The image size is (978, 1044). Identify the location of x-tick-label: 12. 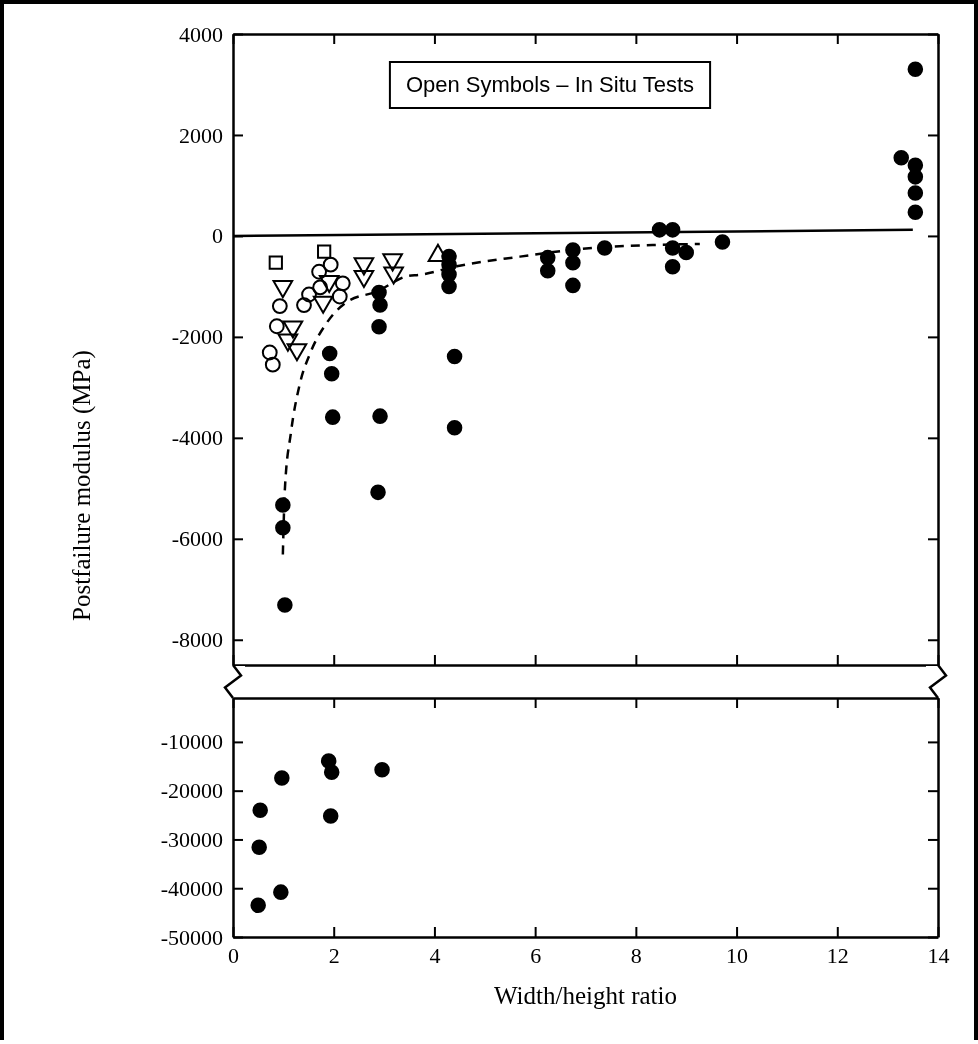
(837, 955).